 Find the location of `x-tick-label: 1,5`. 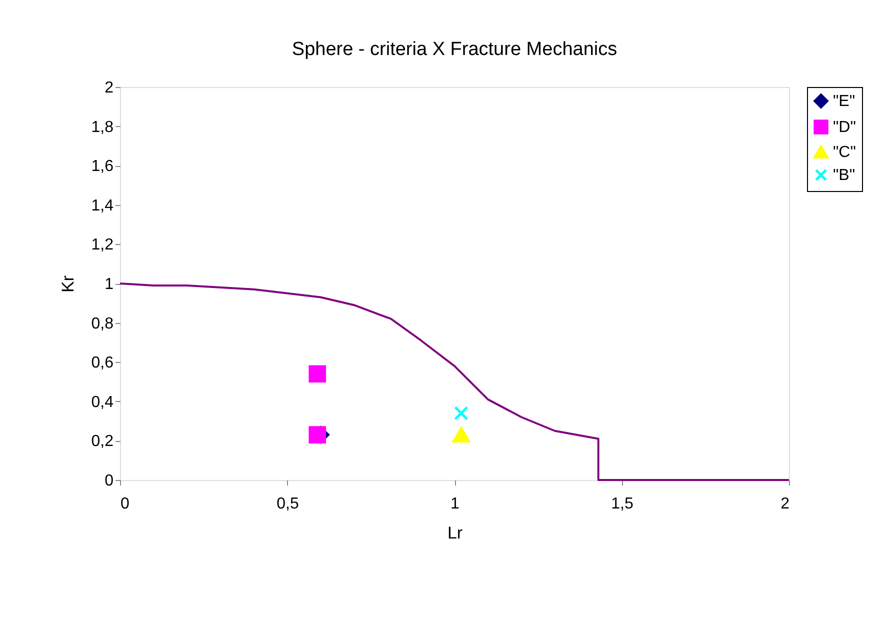

x-tick-label: 1,5 is located at coordinates (622, 504).